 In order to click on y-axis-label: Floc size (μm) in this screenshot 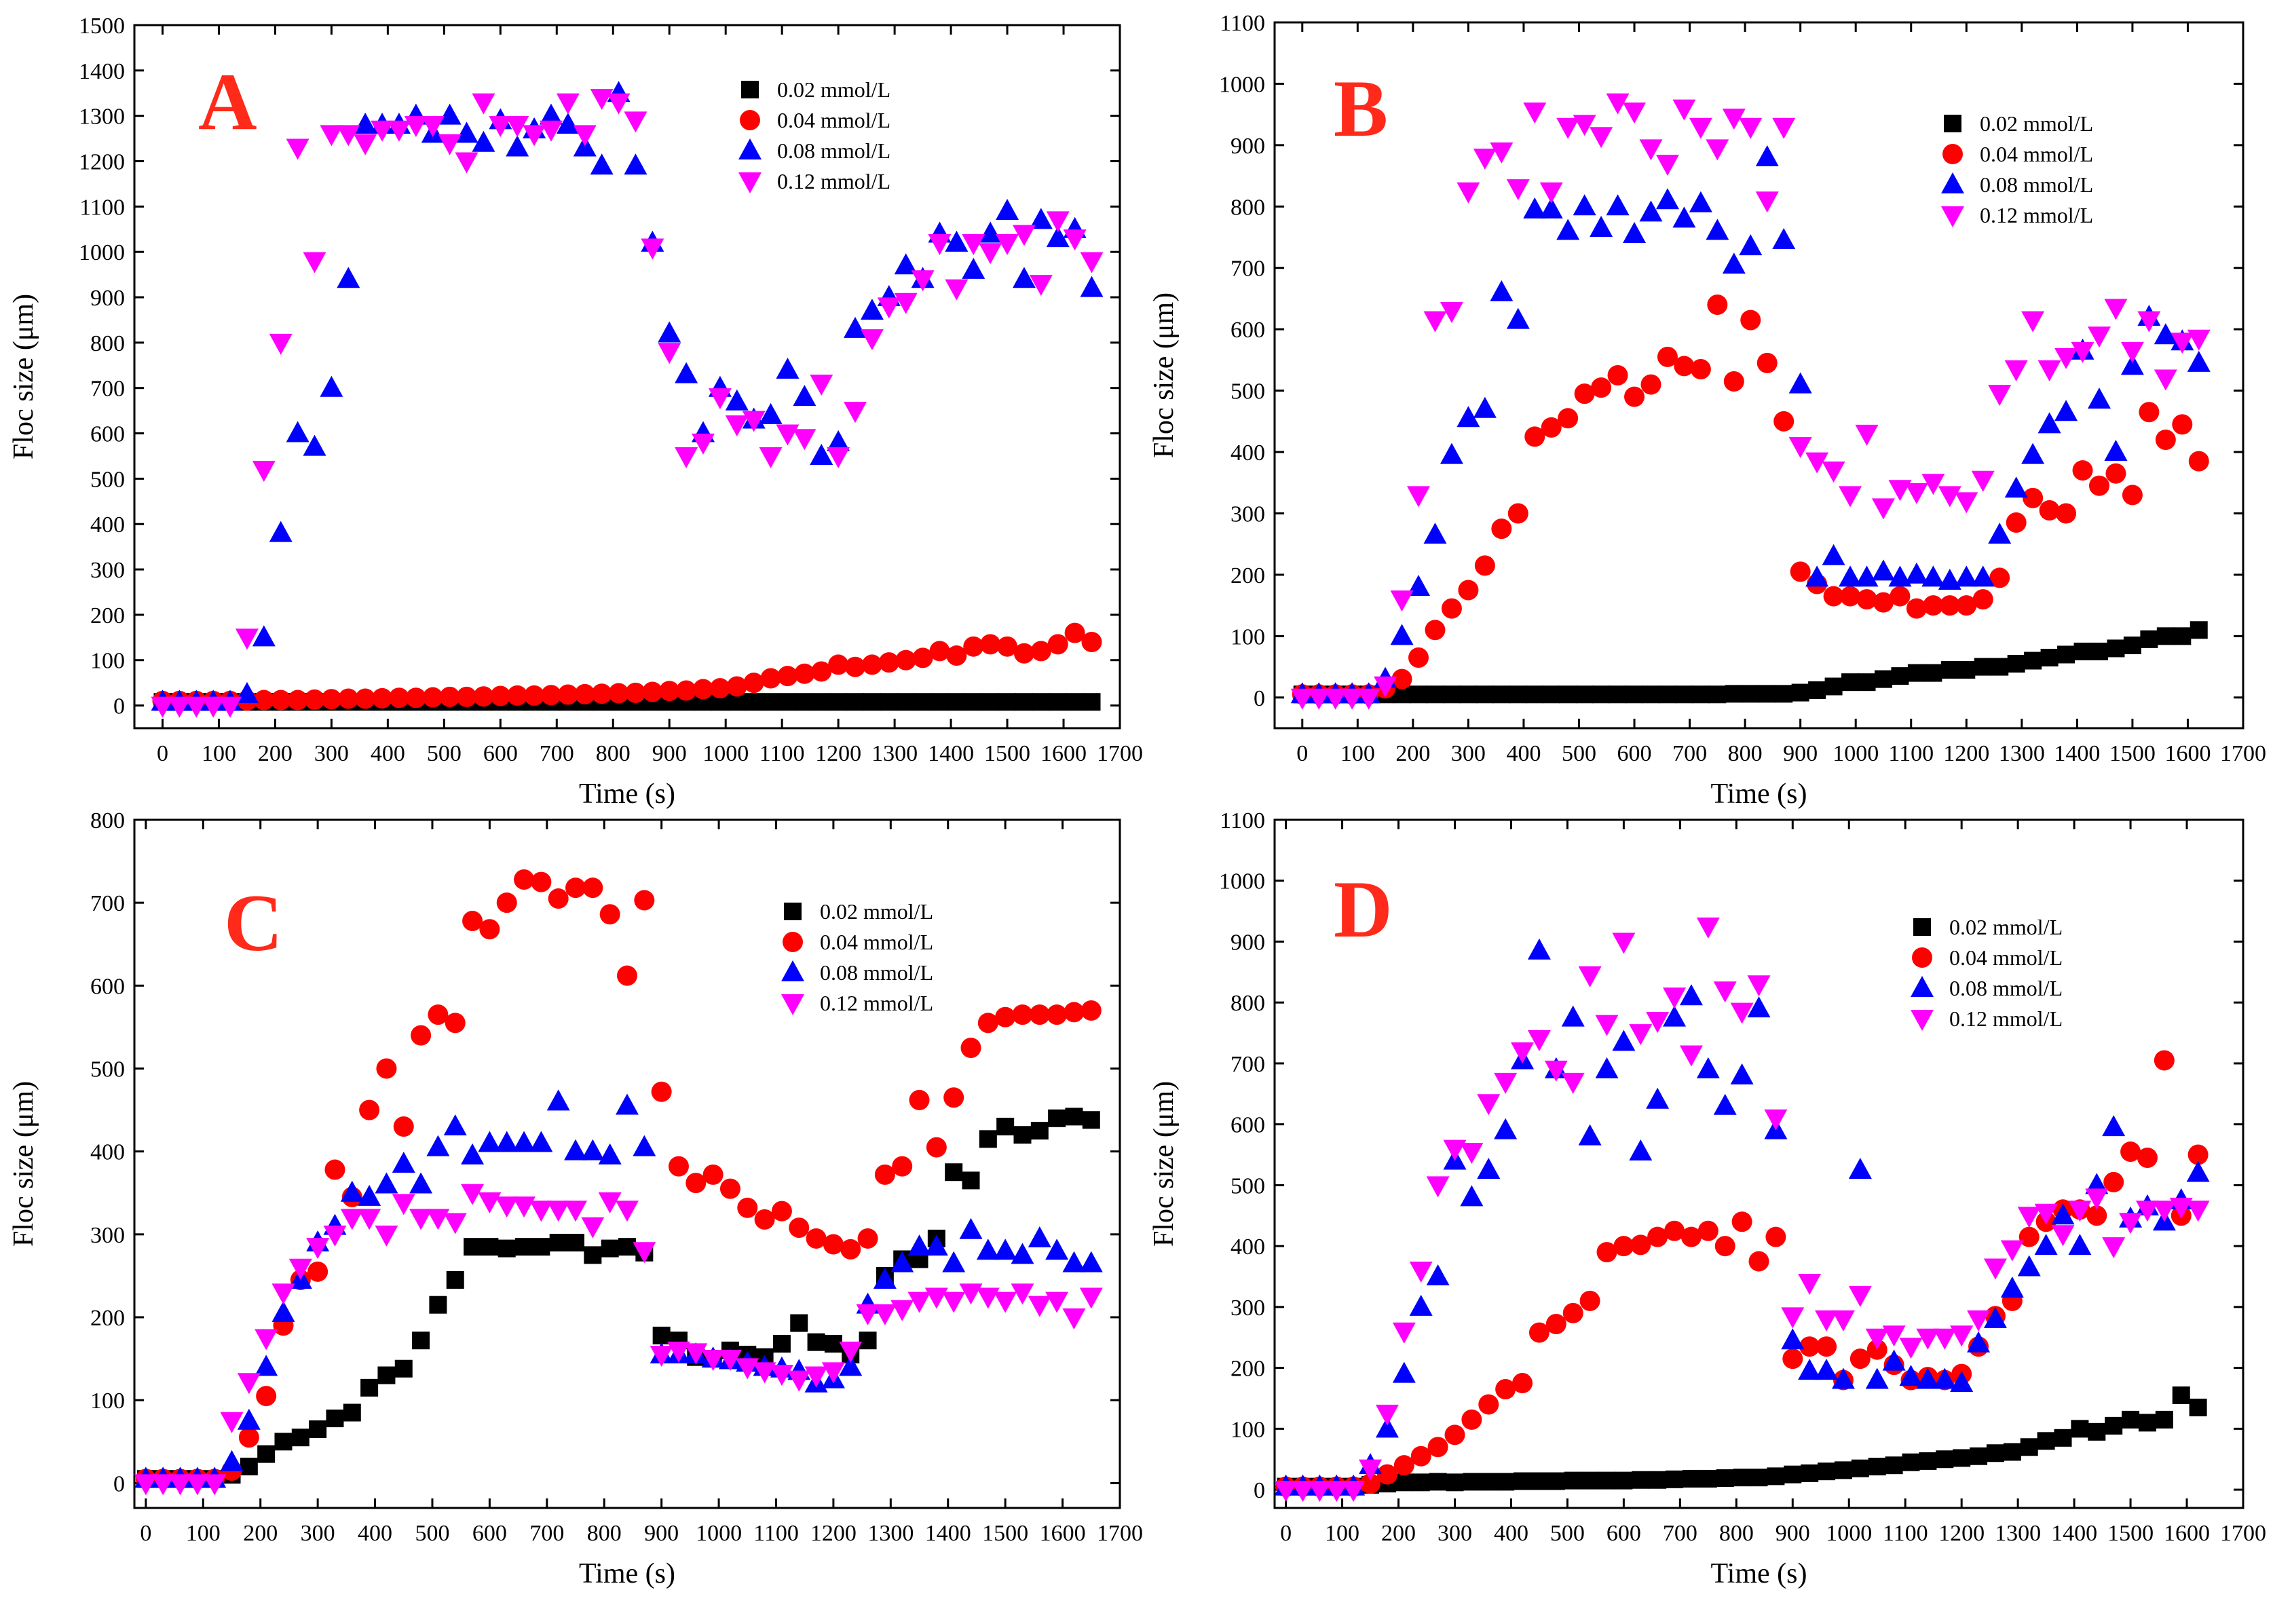, I will do `click(1164, 375)`.